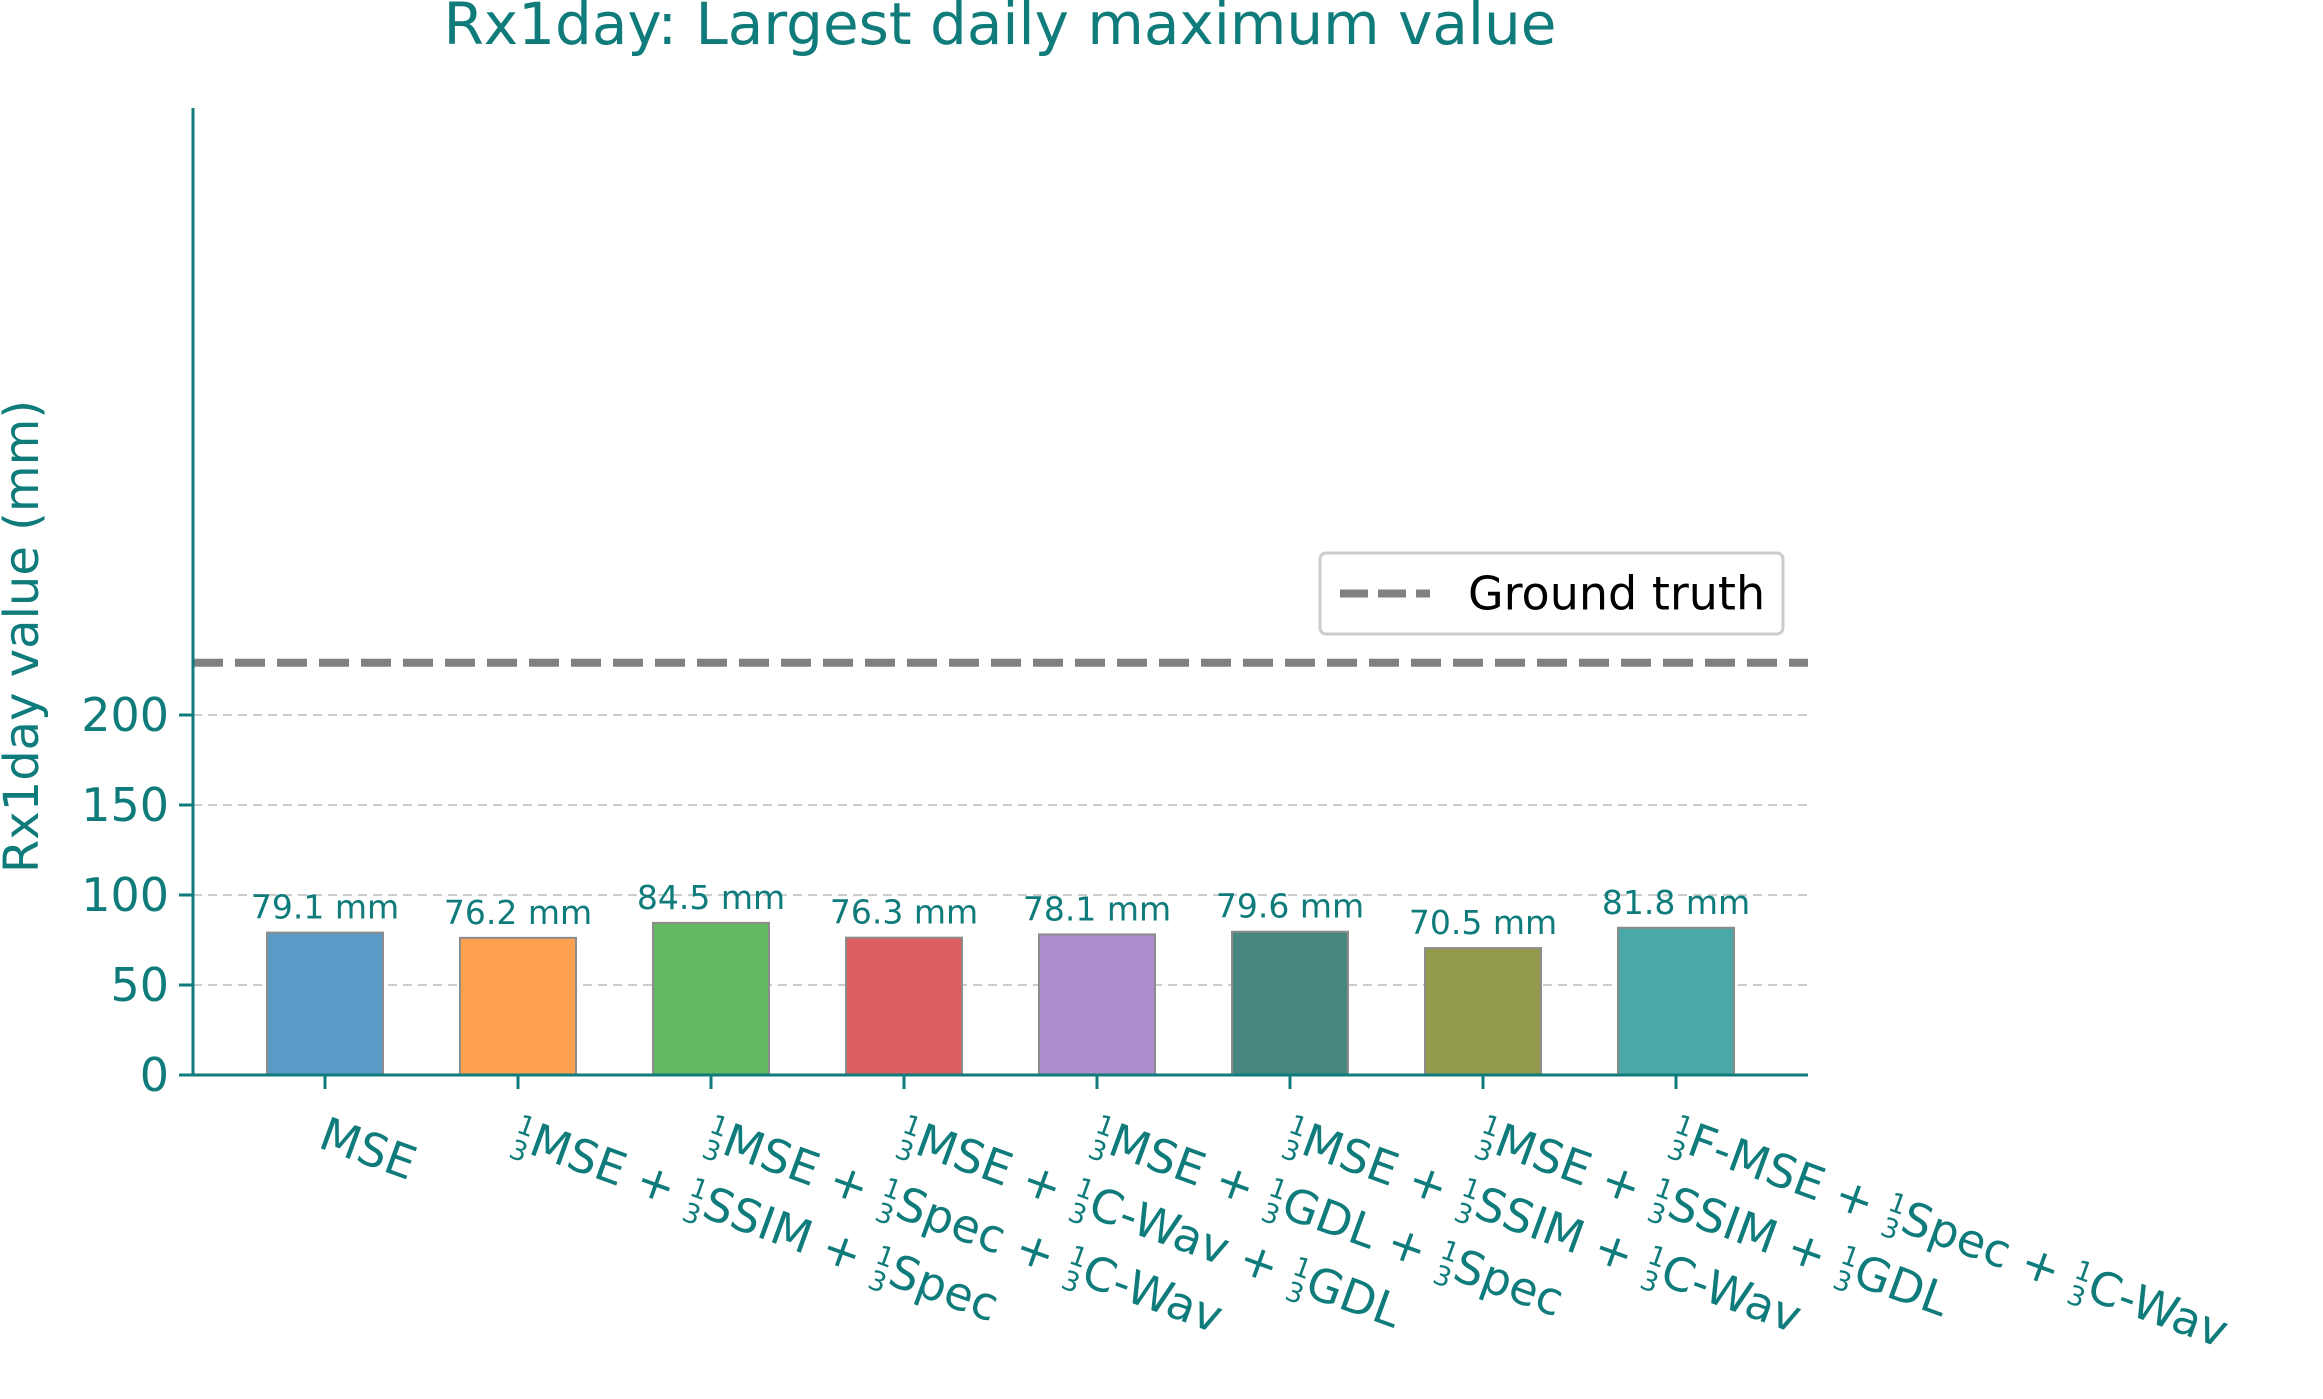  What do you see at coordinates (325, 907) in the screenshot?
I see `data-label-1: 79.1 mm` at bounding box center [325, 907].